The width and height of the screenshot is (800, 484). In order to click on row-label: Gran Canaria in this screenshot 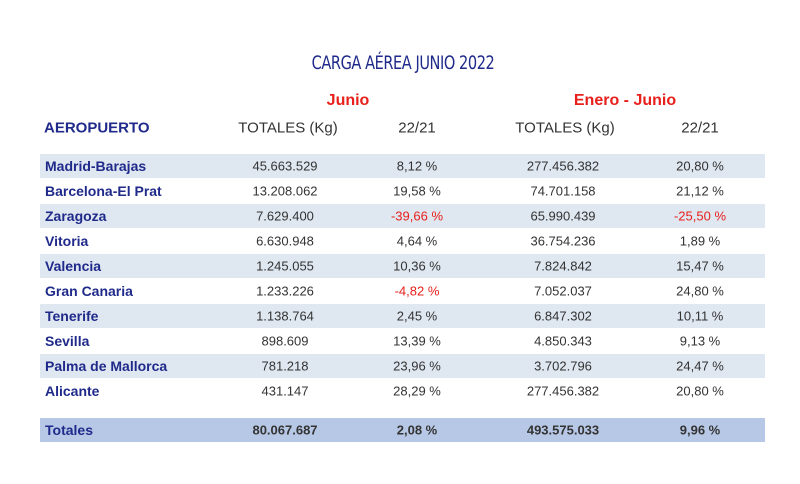, I will do `click(89, 291)`.